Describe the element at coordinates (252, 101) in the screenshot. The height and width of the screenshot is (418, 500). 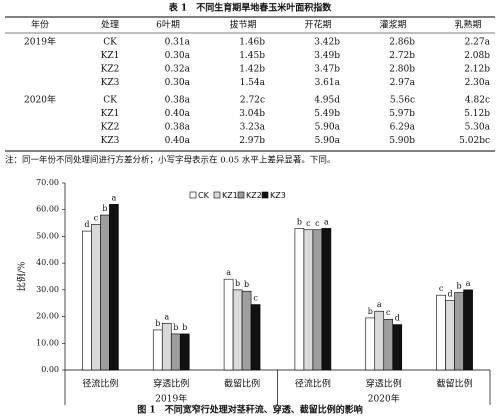
I see `table-cell: 2.72c` at that location.